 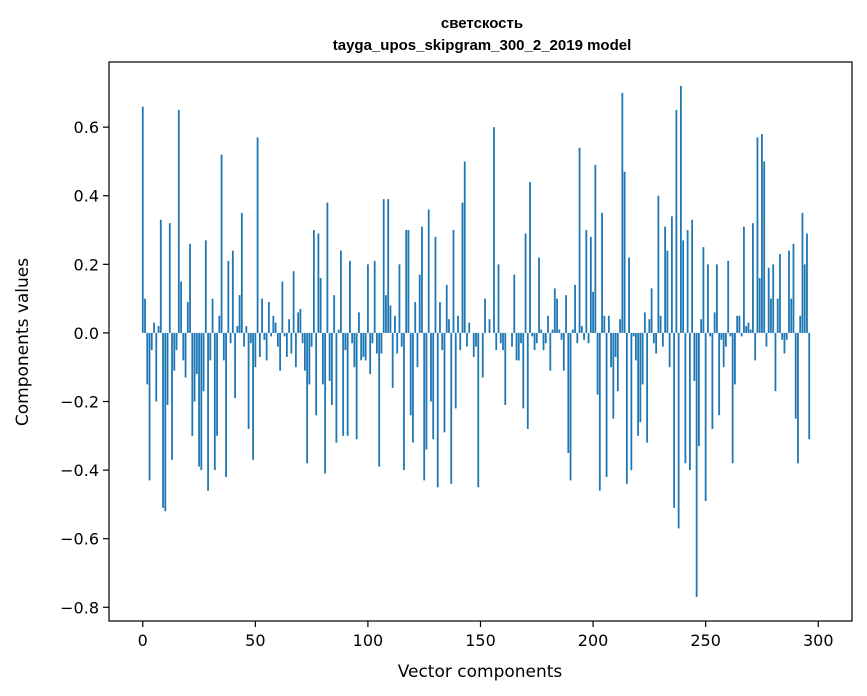 What do you see at coordinates (255, 640) in the screenshot?
I see `x-tick-label: 50` at bounding box center [255, 640].